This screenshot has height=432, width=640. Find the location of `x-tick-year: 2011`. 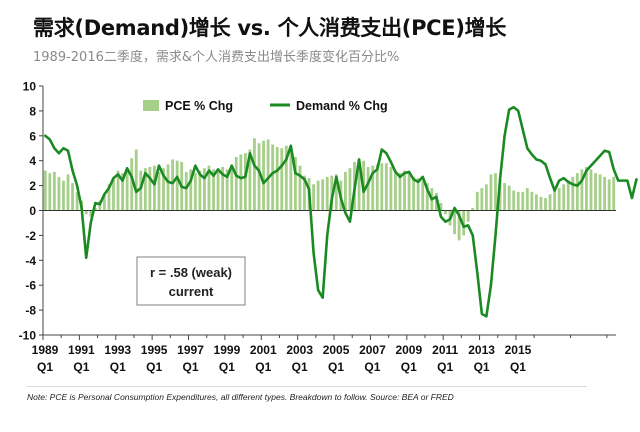

x-tick-year: 2011 is located at coordinates (445, 350).